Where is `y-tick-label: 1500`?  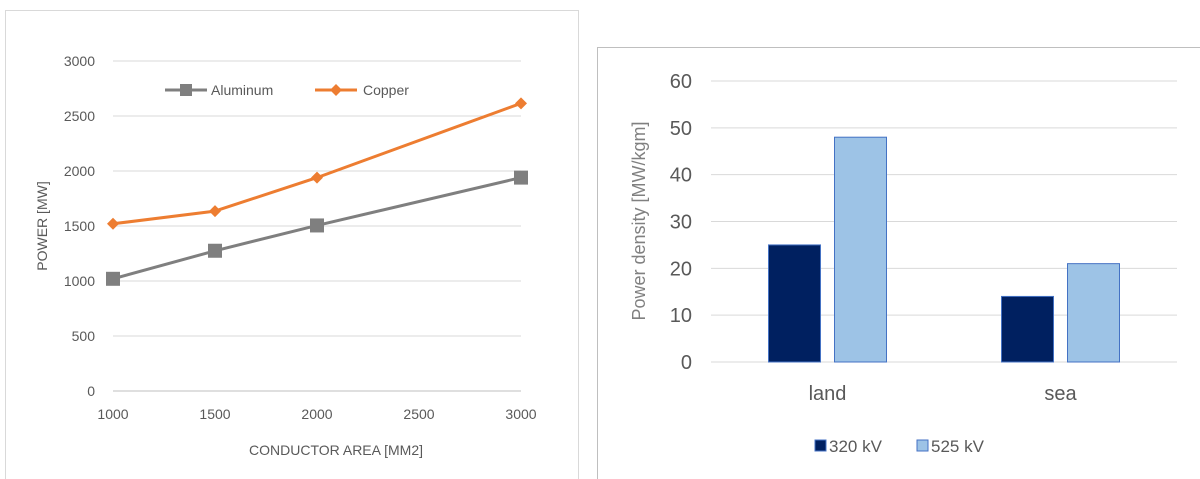
y-tick-label: 1500 is located at coordinates (79, 226).